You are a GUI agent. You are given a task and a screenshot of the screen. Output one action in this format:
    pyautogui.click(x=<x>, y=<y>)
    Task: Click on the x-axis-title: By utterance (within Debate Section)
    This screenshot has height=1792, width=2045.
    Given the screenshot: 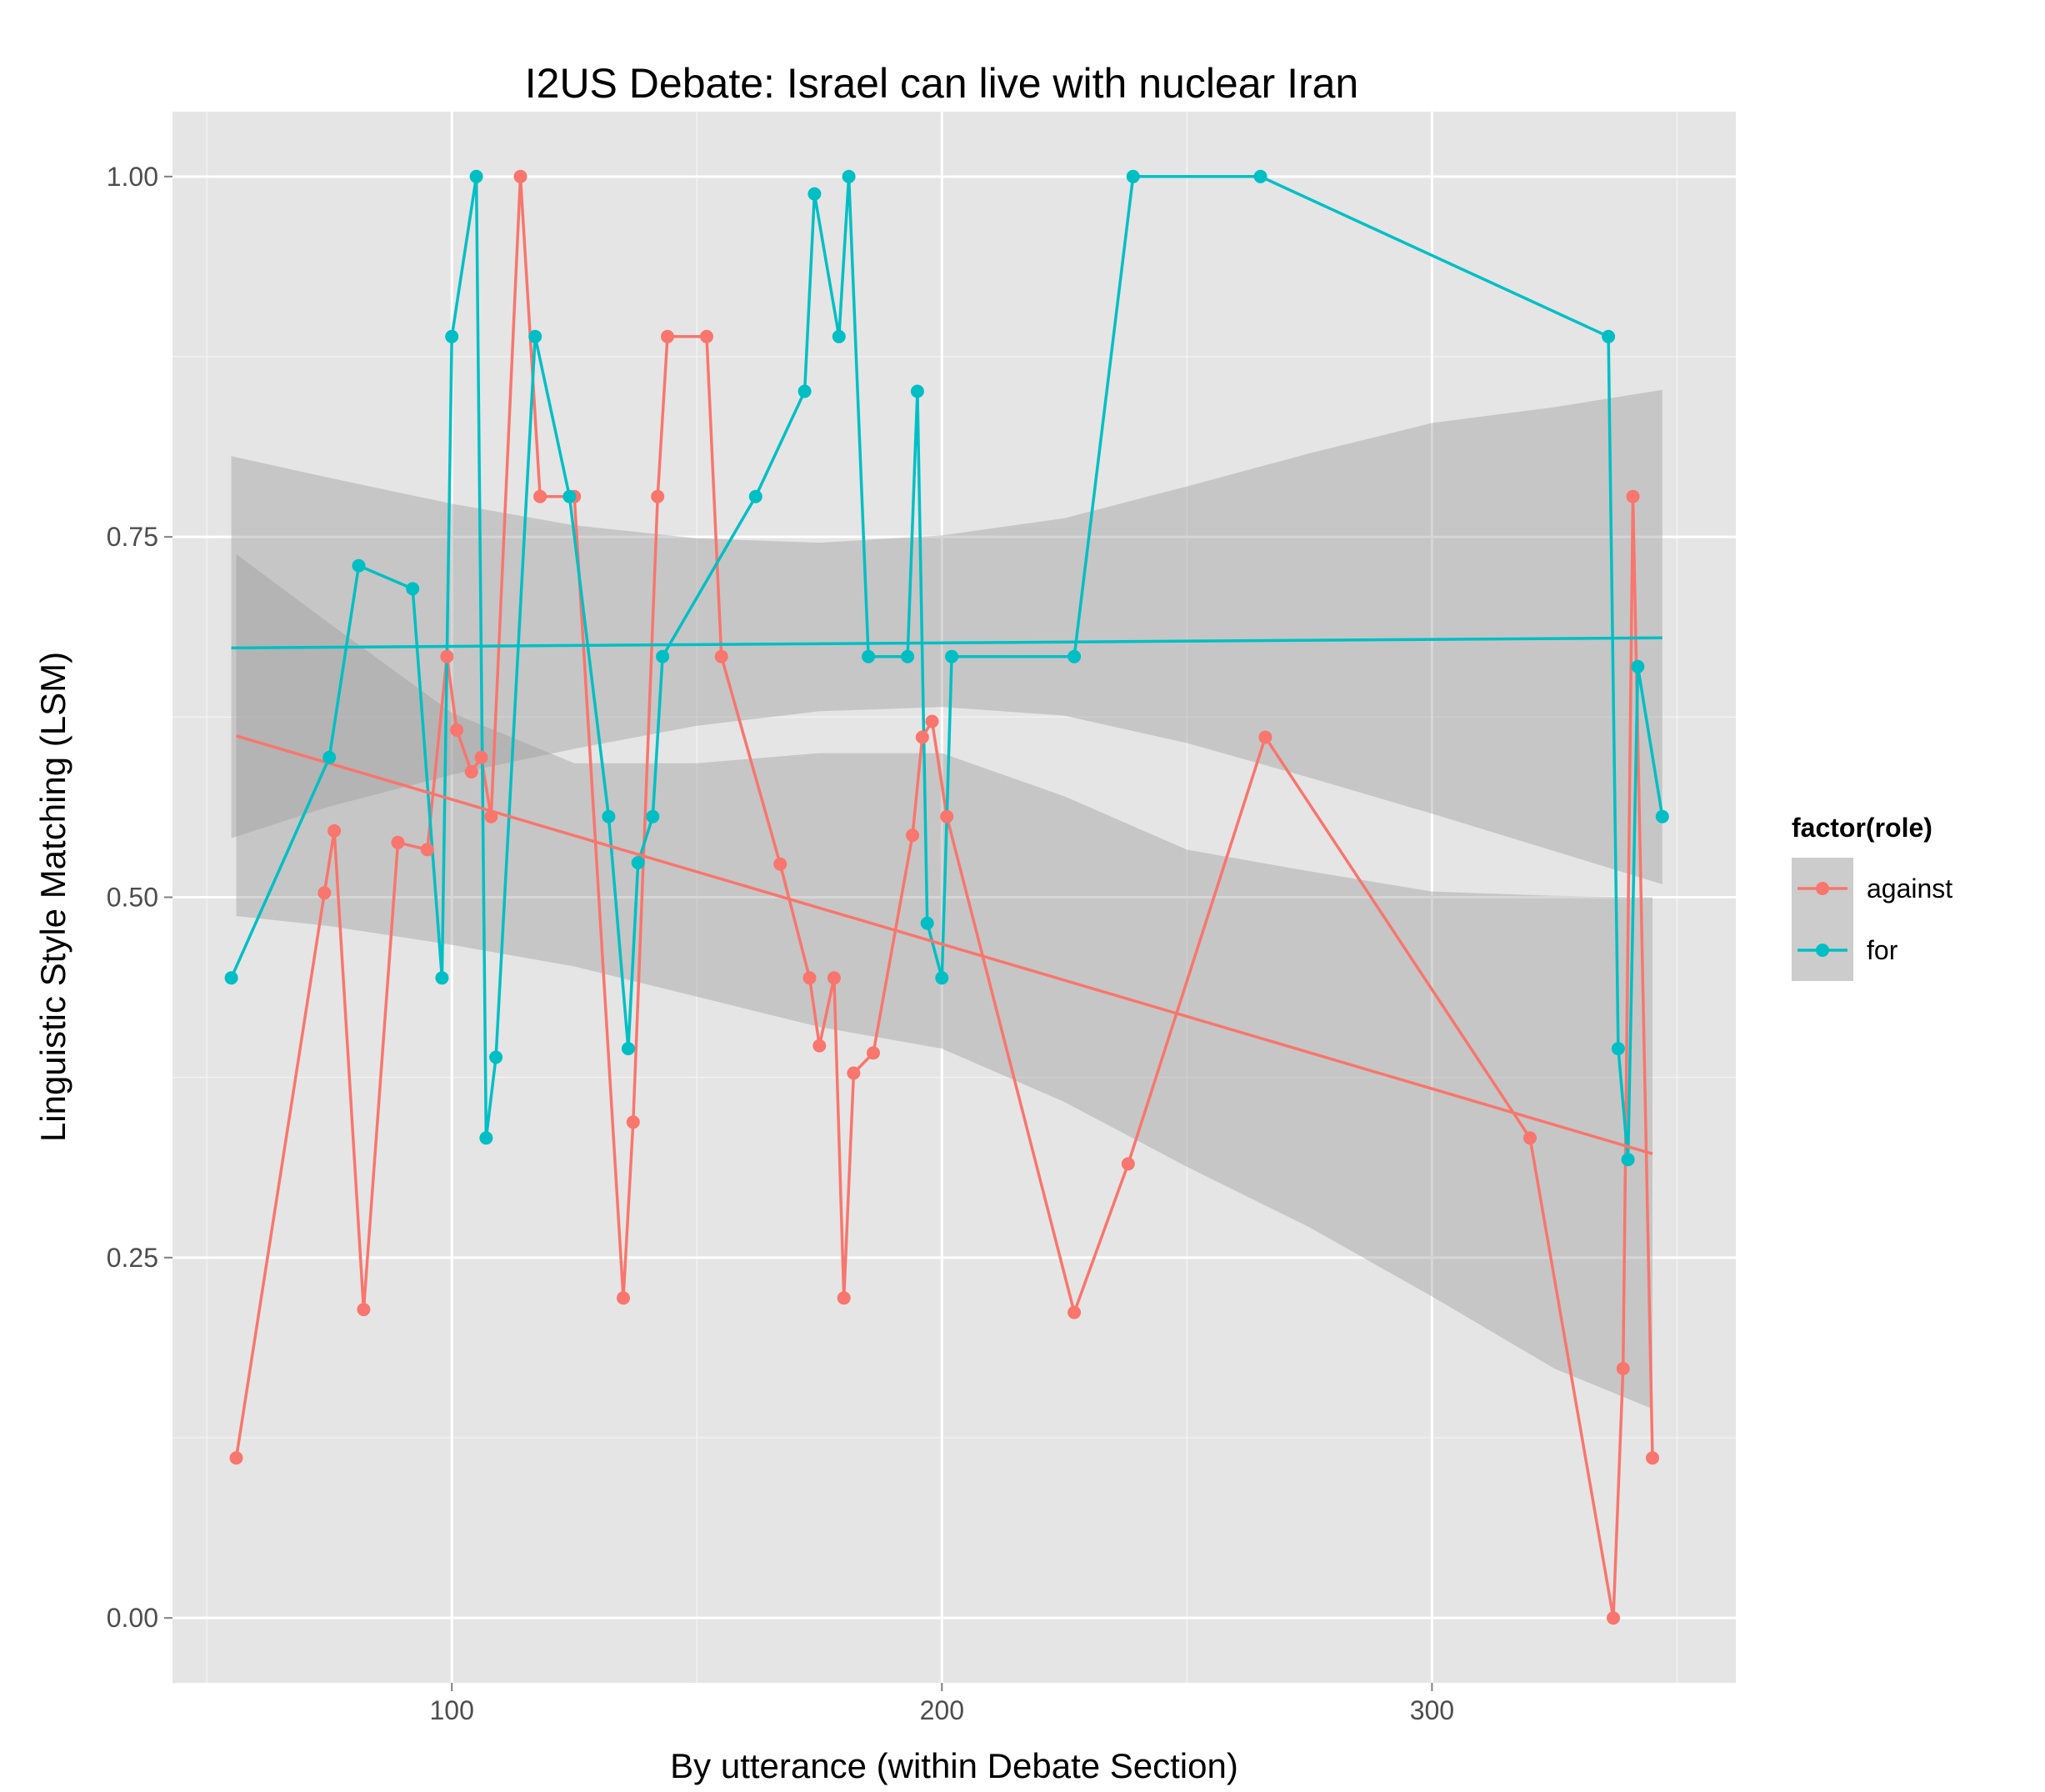 What is the action you would take?
    pyautogui.click(x=954, y=1766)
    